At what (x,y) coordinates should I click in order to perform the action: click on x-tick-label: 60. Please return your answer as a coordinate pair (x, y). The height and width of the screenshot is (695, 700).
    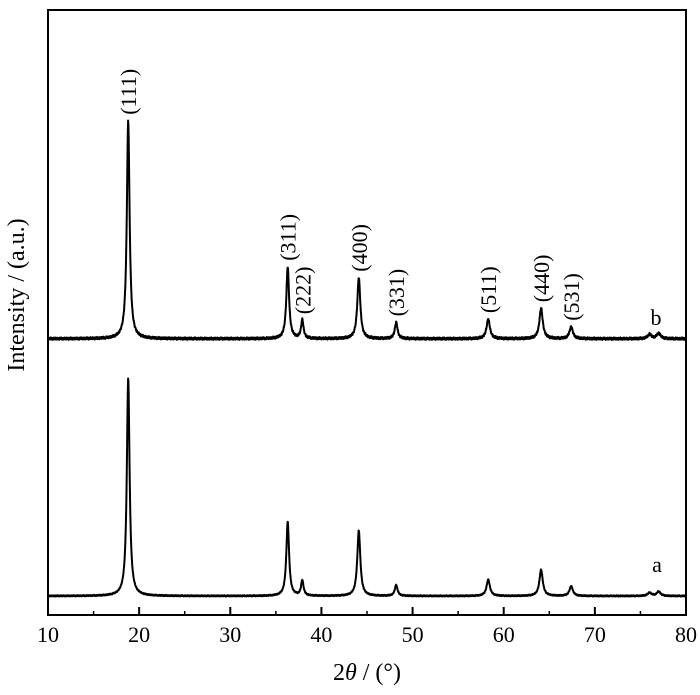
    Looking at the image, I should click on (504, 634).